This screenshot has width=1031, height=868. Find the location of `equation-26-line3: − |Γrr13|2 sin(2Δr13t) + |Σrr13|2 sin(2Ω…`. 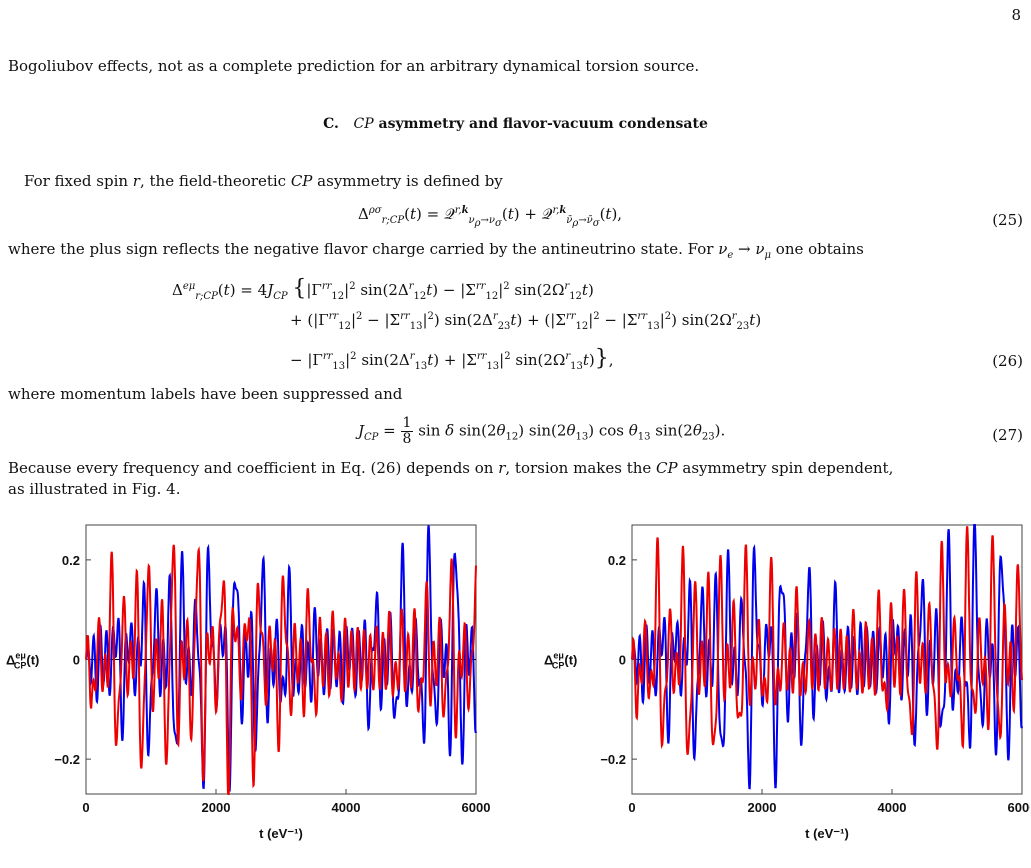

equation-26-line3: − |Γrr13|2 sin(2Δr13t) + |Σrr13|2 sin(2Ω… is located at coordinates (452, 359).